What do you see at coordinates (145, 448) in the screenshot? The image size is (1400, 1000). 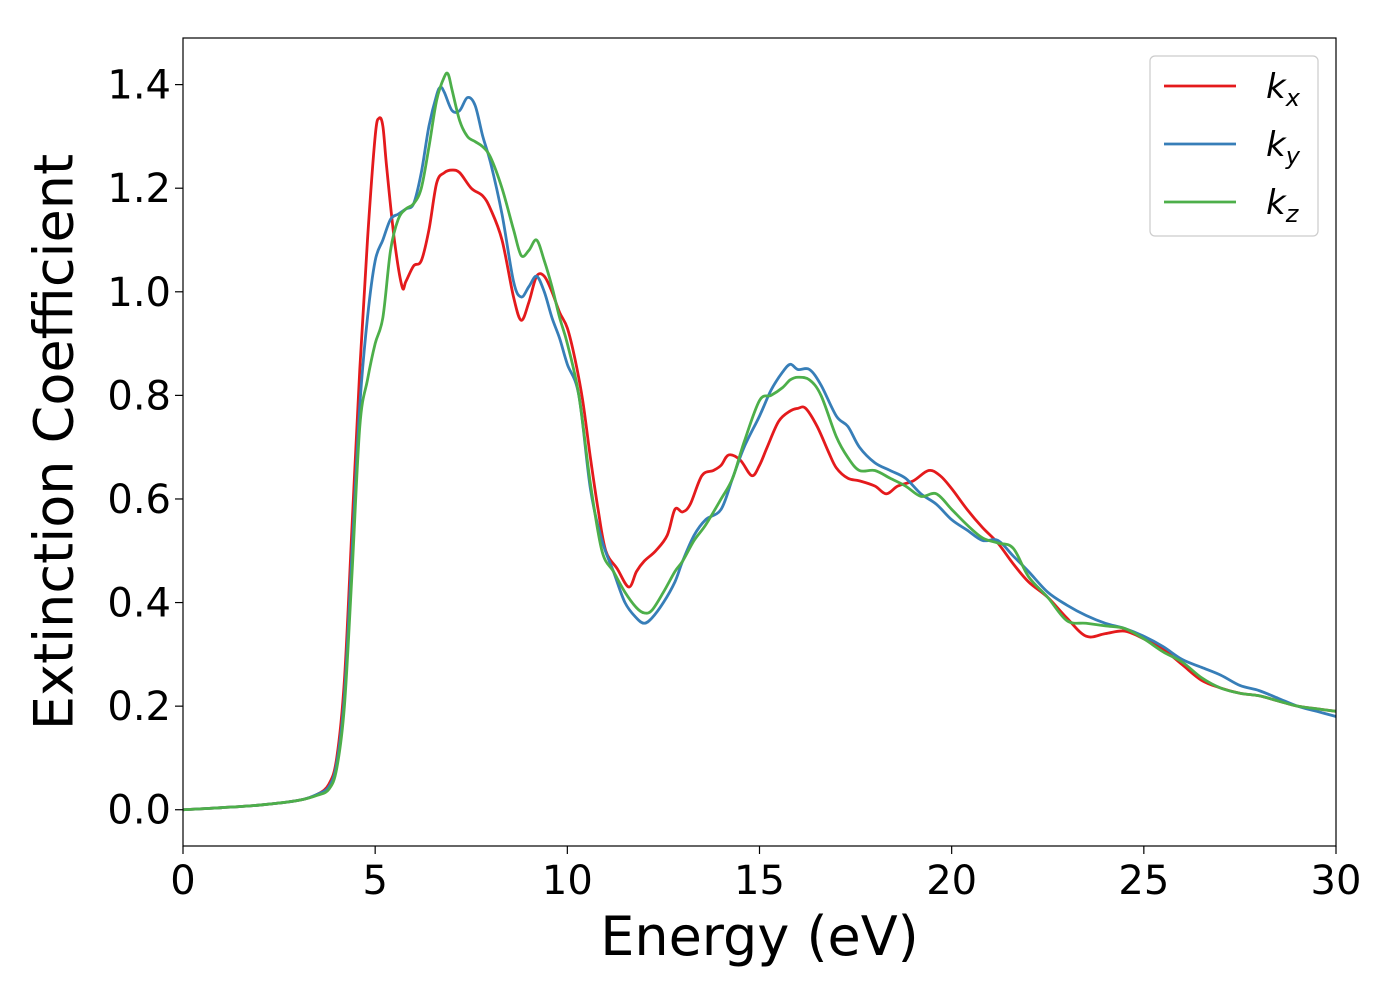 I see `y-axis-ticks: 0.0 0.2 0.4 0.6 0.8 1.0 1.2 1.4` at bounding box center [145, 448].